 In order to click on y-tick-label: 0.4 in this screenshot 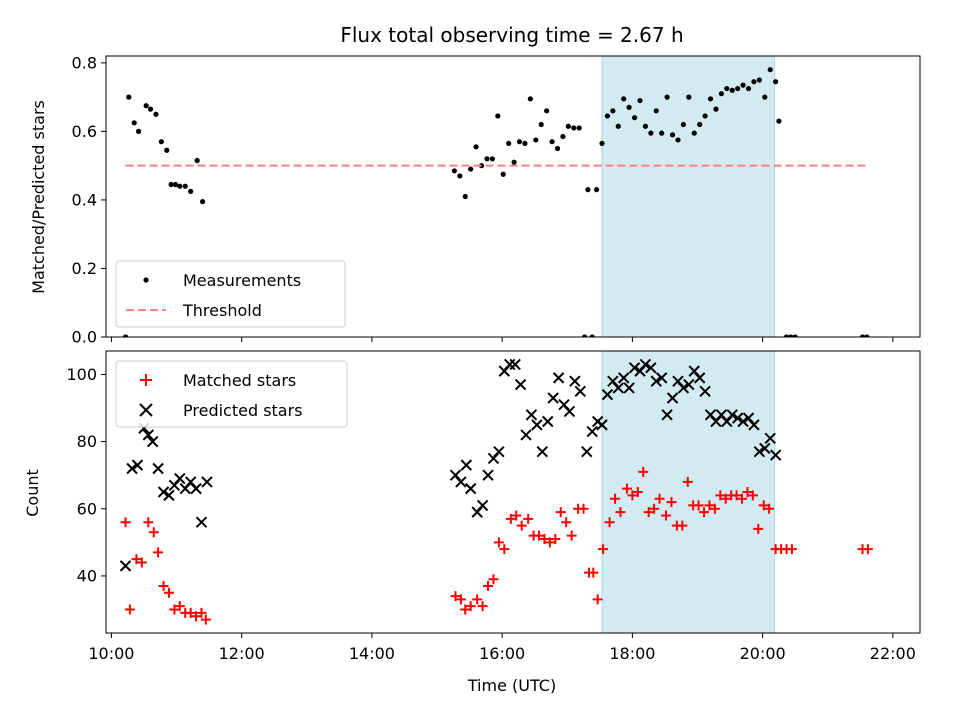, I will do `click(84, 199)`.